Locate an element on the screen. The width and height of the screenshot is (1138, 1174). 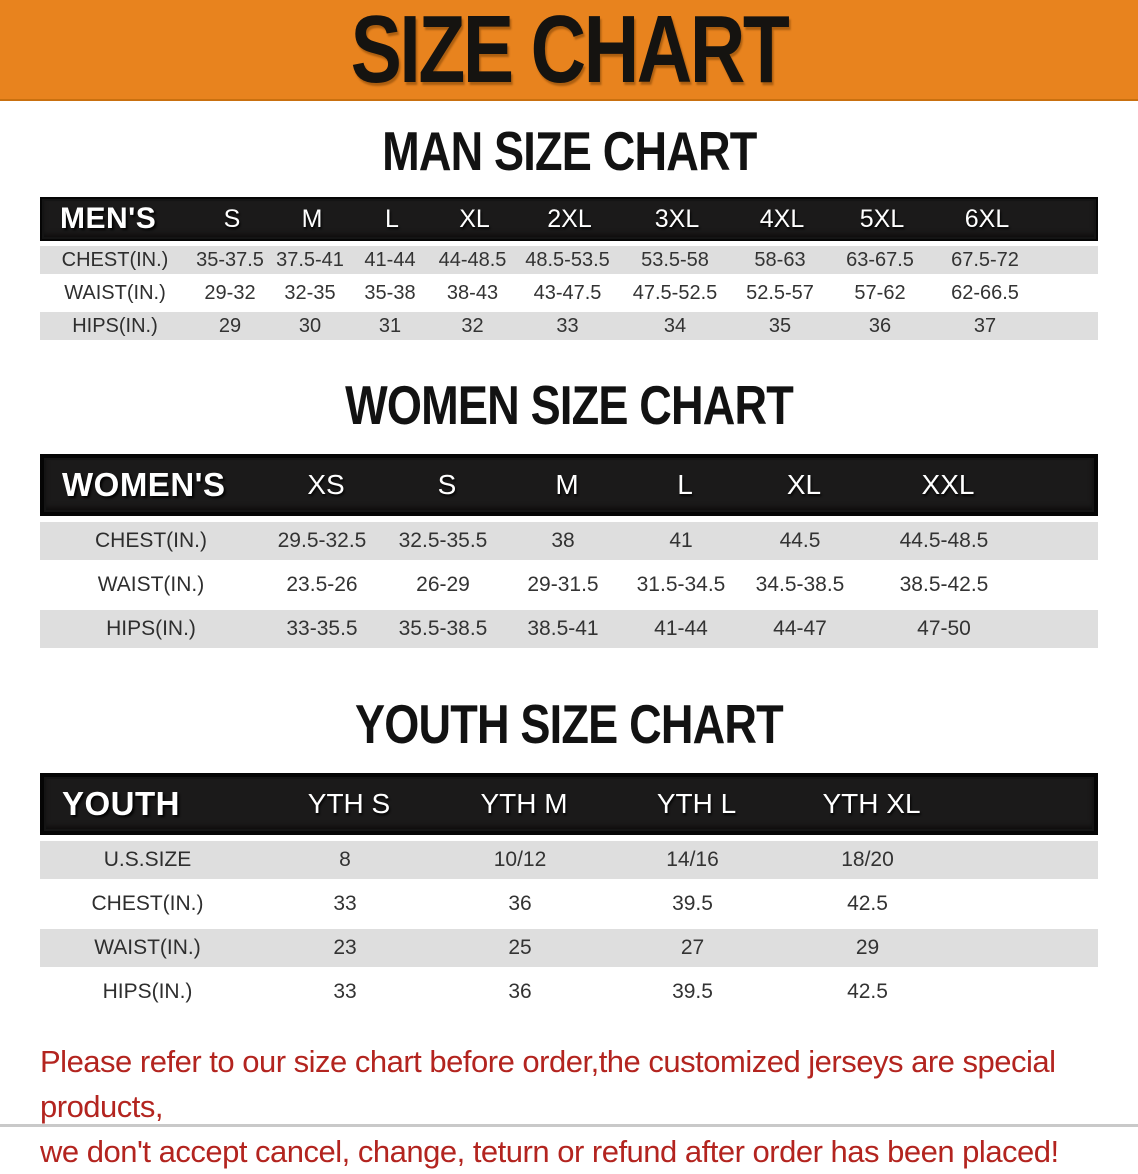
size-col-header: YTH S is located at coordinates (349, 803).